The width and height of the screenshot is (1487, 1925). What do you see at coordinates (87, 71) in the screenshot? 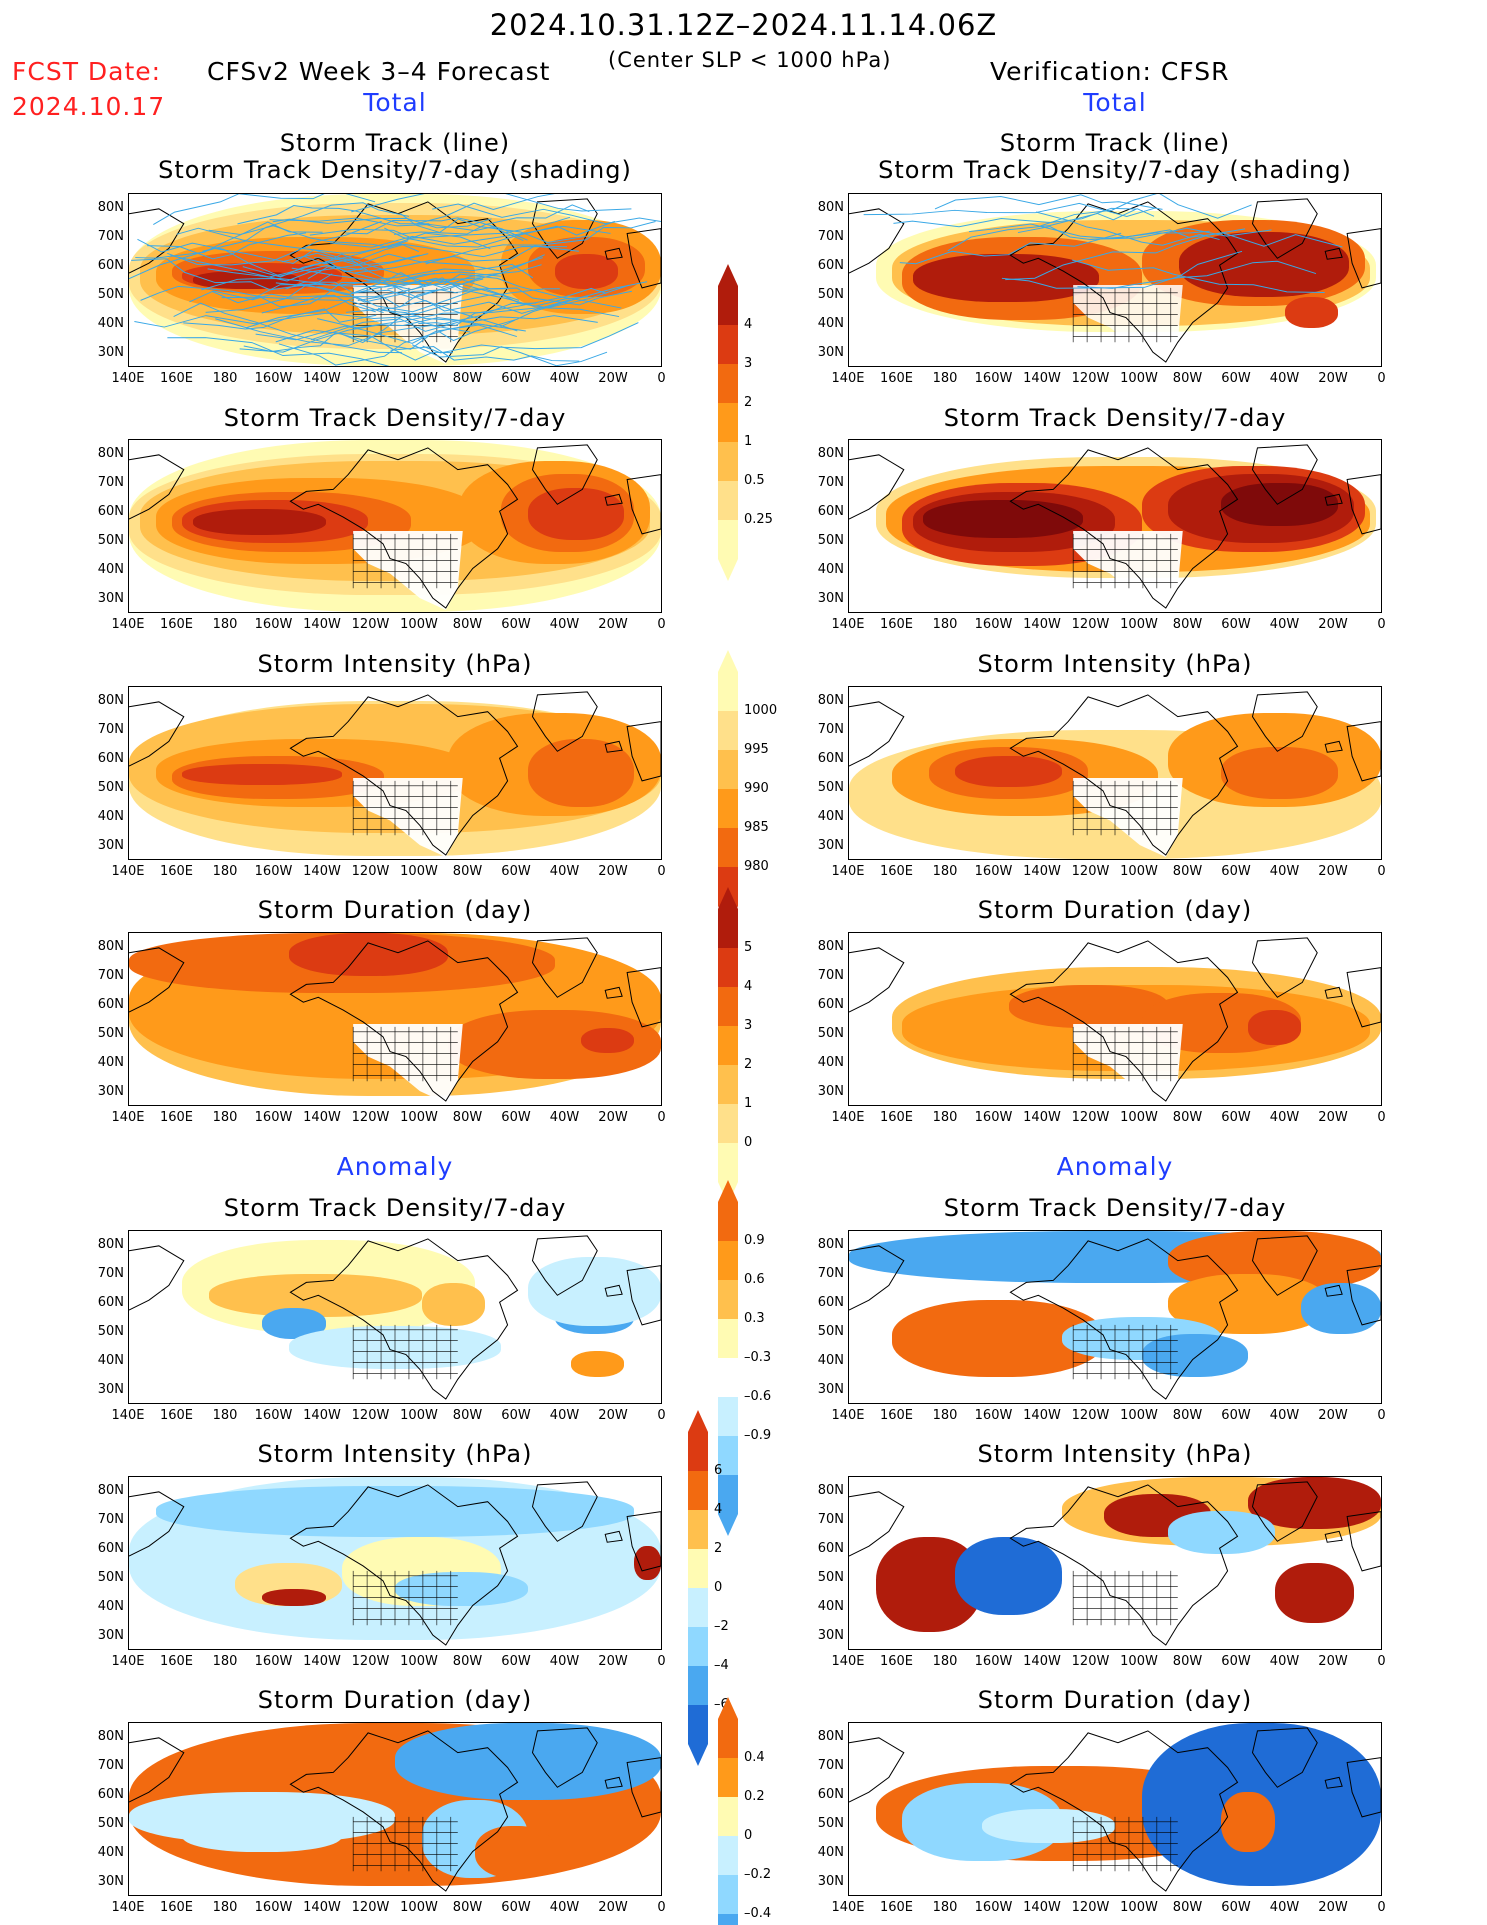
I see `fcst-date-label: FCST Date:` at bounding box center [87, 71].